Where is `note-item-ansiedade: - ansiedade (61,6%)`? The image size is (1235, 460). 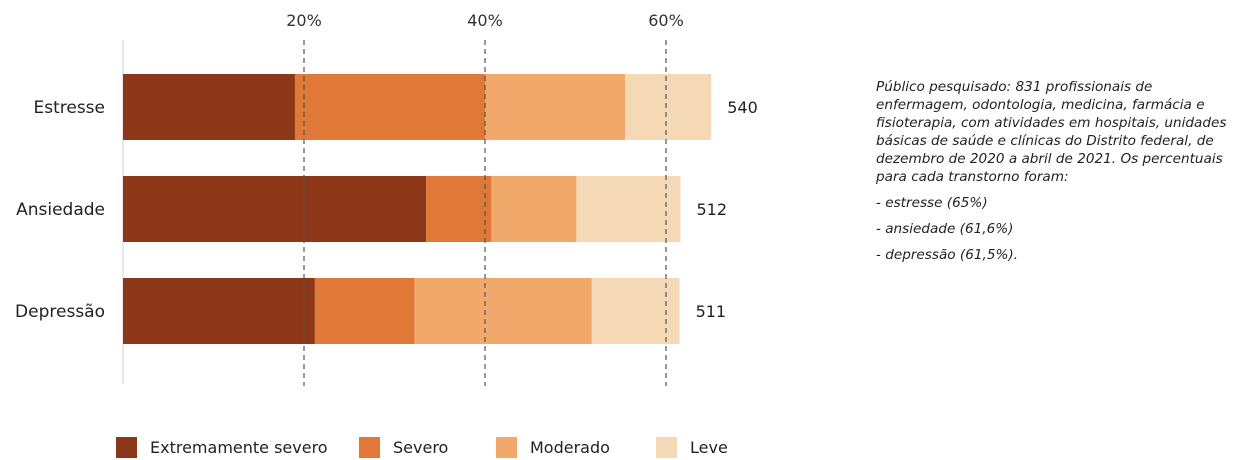
note-item-ansiedade: - ansiedade (61,6%) is located at coordinates (945, 229).